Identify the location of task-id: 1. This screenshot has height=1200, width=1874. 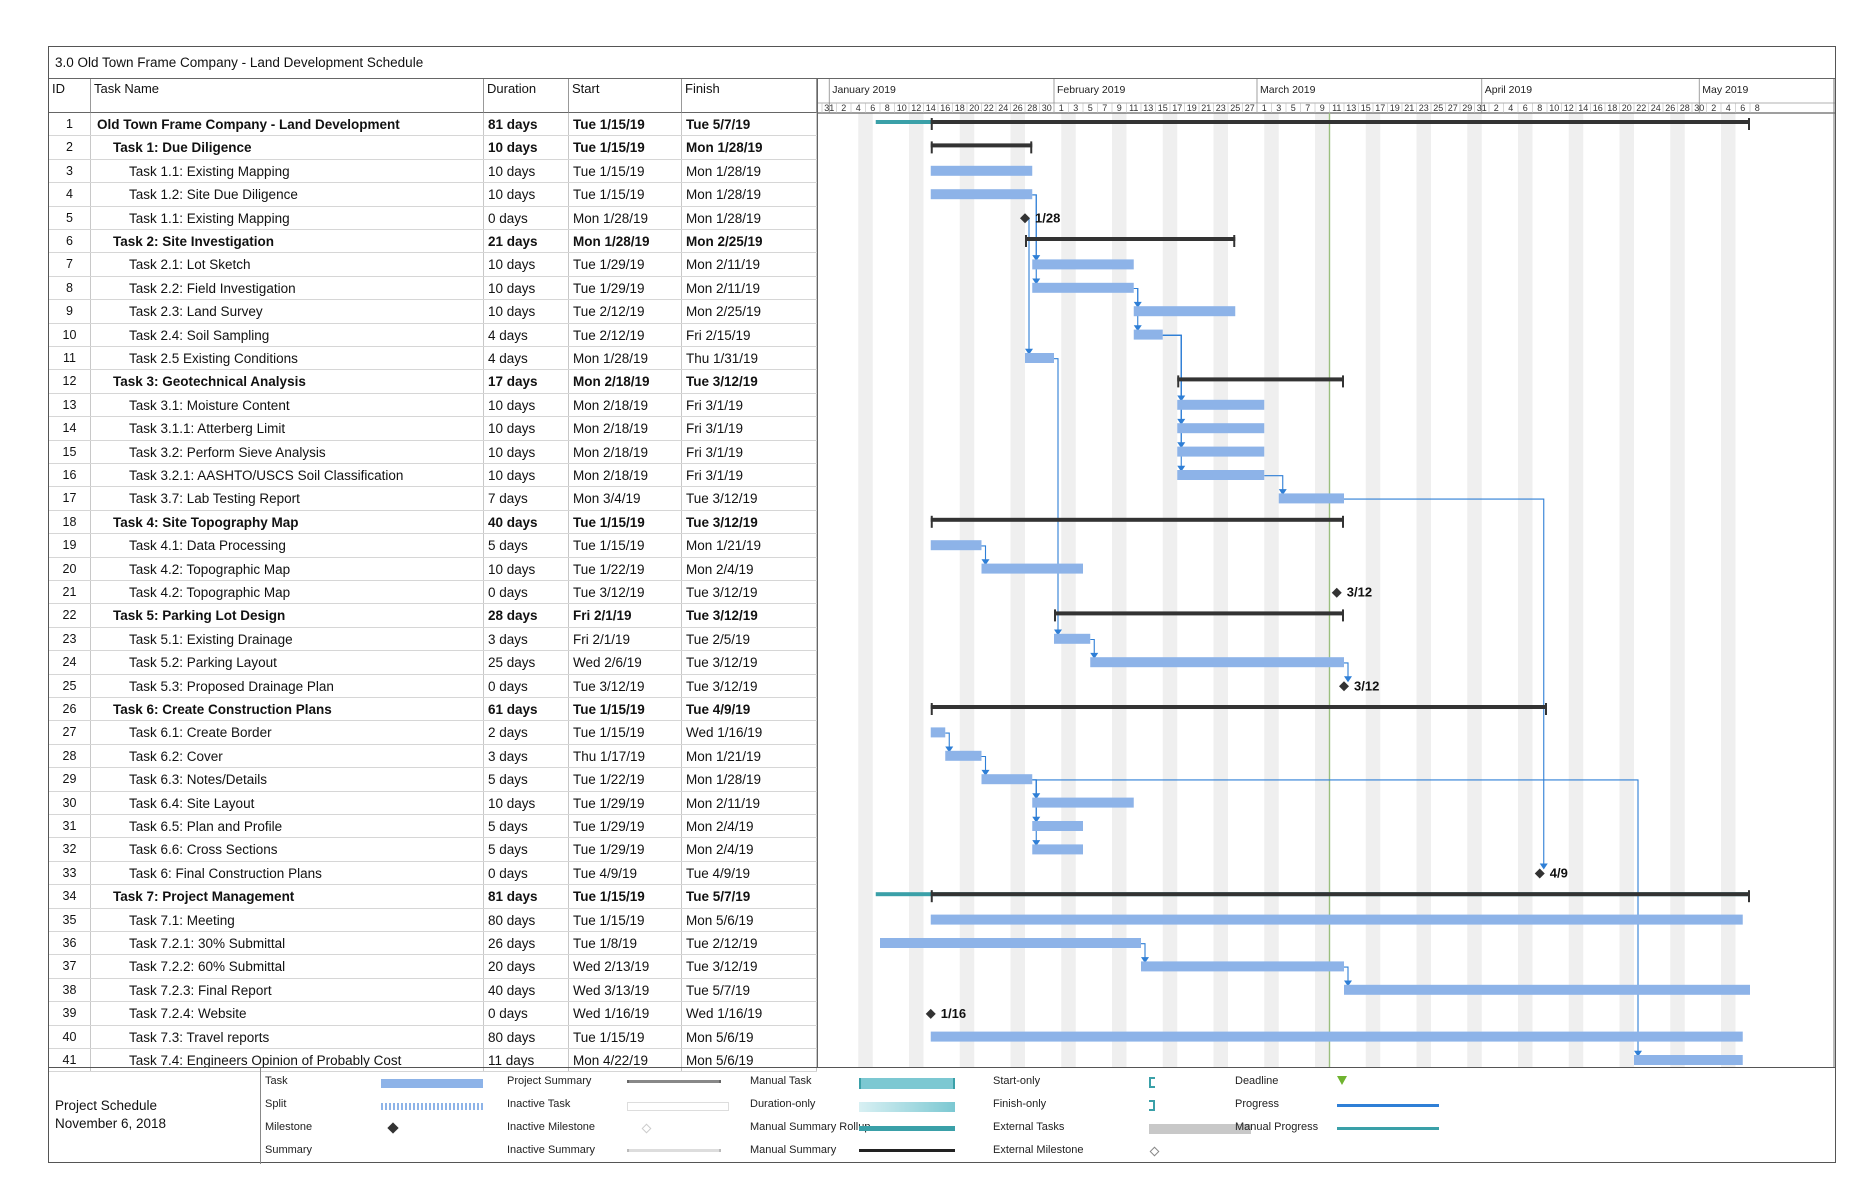
(70, 124).